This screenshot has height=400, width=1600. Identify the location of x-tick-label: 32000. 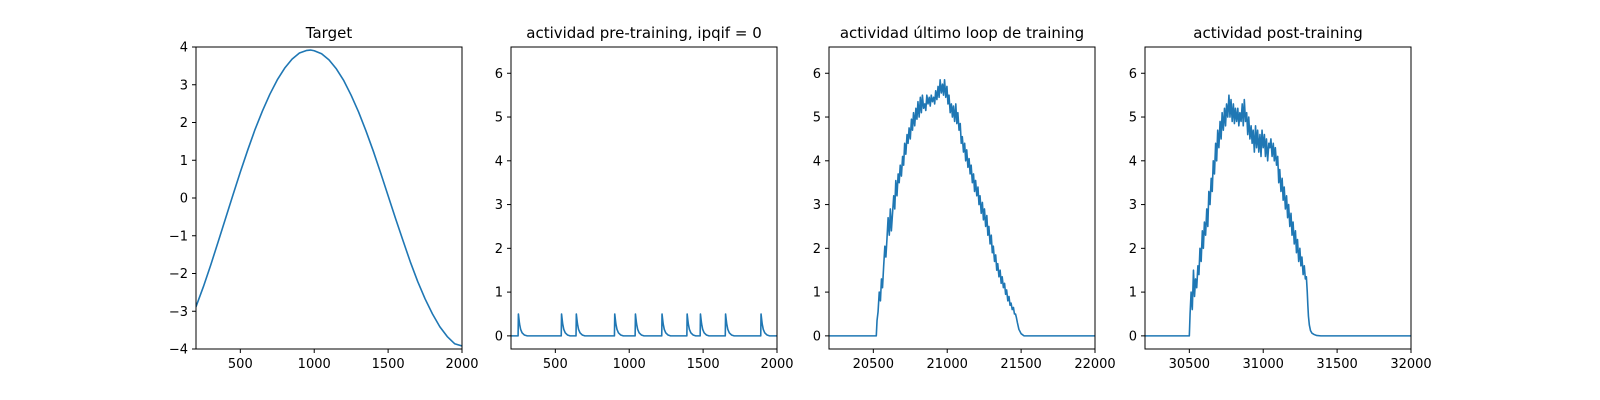
(1410, 364).